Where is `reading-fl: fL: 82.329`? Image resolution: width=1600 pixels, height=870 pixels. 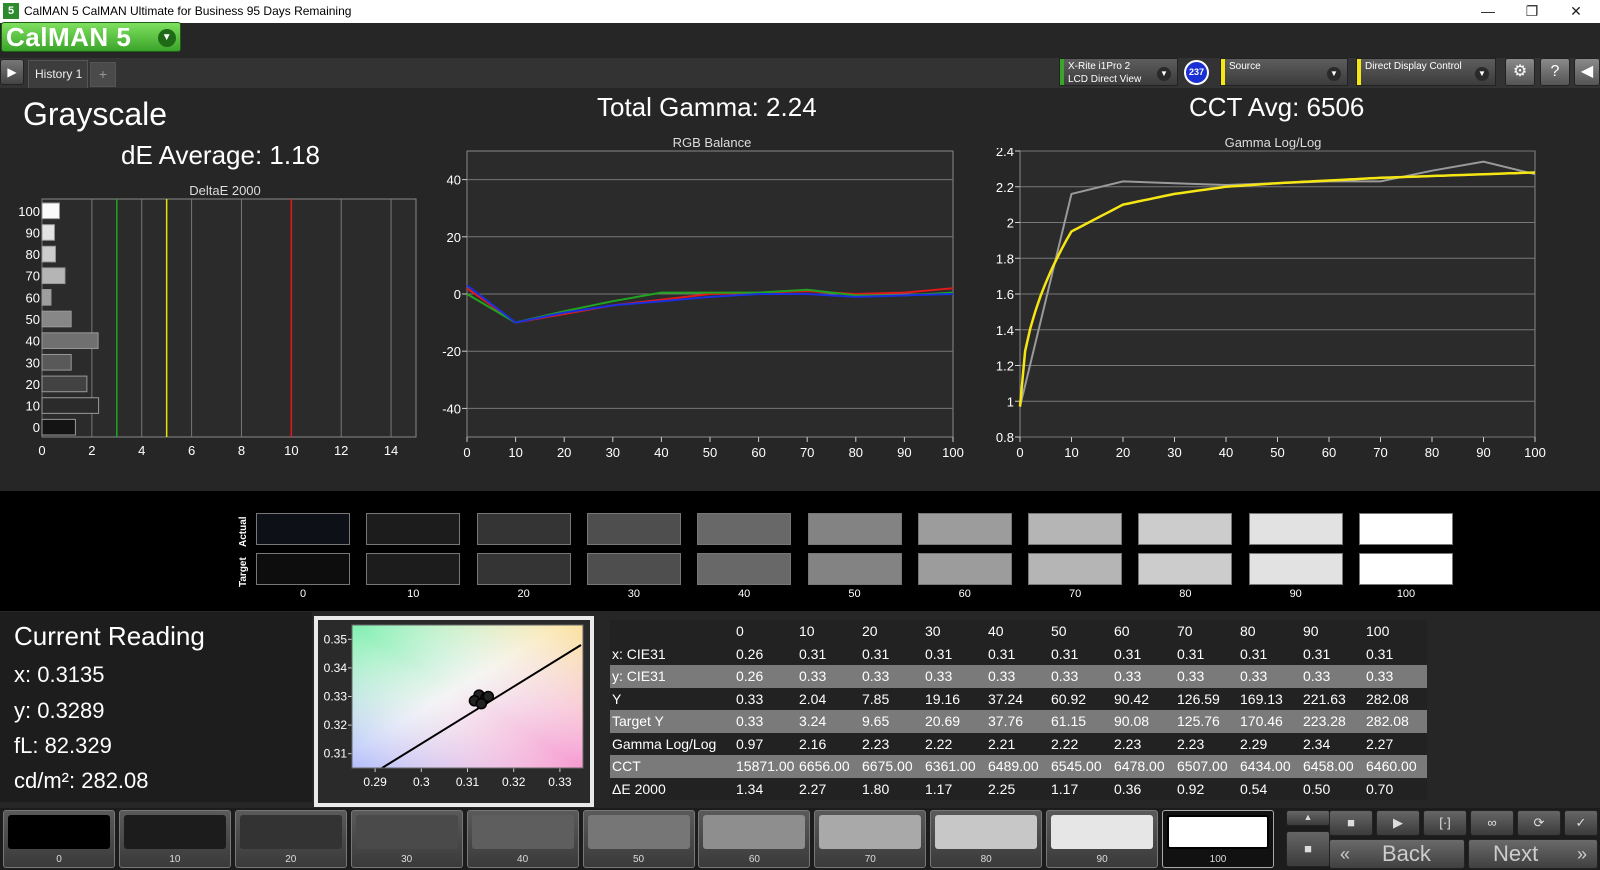 reading-fl: fL: 82.329 is located at coordinates (63, 745).